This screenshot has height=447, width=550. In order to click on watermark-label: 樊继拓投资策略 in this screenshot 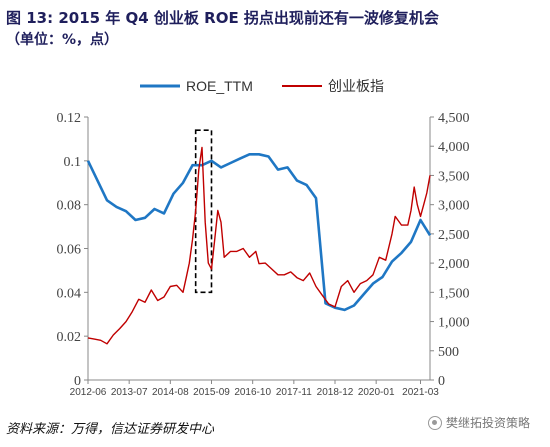, I will do `click(488, 423)`.